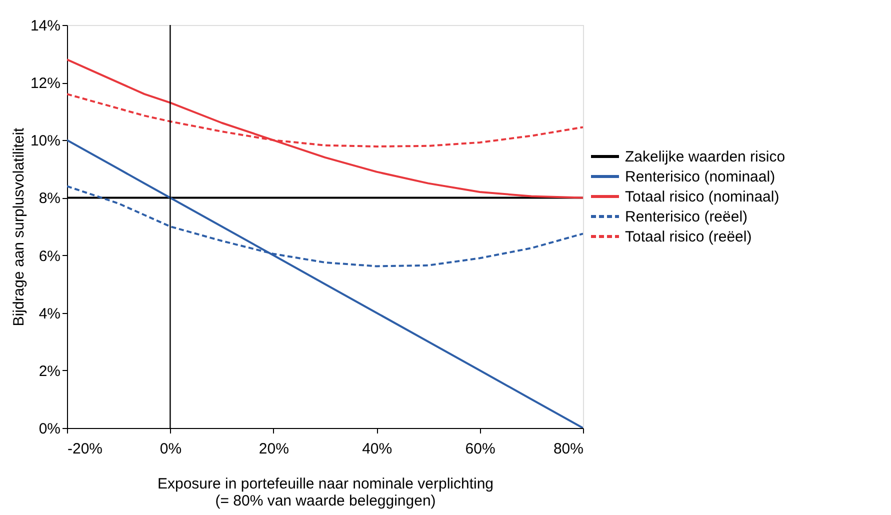 This screenshot has width=891, height=515. What do you see at coordinates (688, 237) in the screenshot?
I see `legend-label: Totaal risico (reëel)` at bounding box center [688, 237].